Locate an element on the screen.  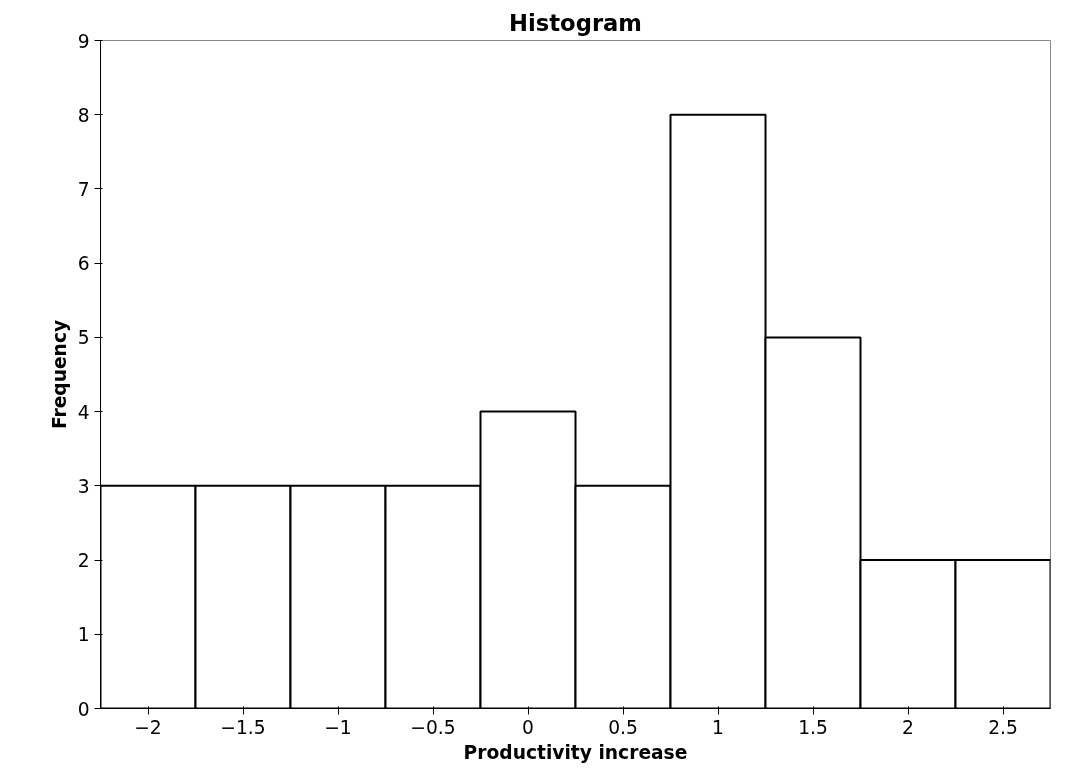
x-tick-label: 0 is located at coordinates (528, 727).